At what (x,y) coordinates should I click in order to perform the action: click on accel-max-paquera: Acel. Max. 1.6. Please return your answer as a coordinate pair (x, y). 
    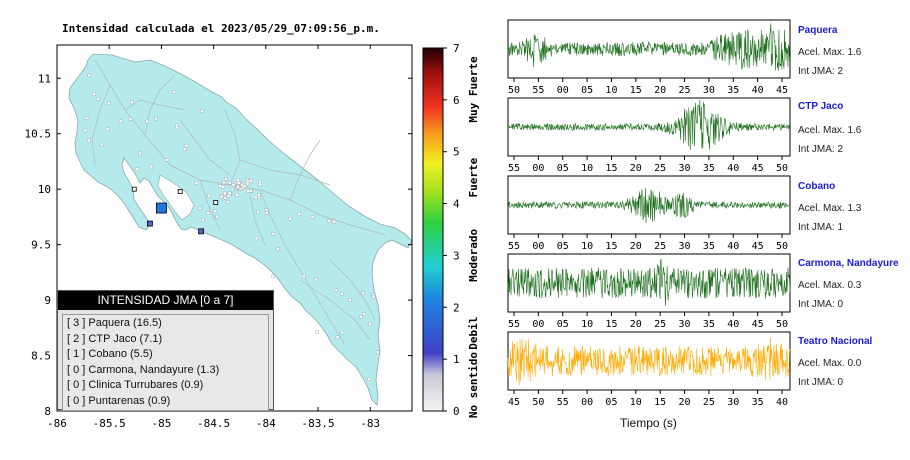
    Looking at the image, I should click on (830, 52).